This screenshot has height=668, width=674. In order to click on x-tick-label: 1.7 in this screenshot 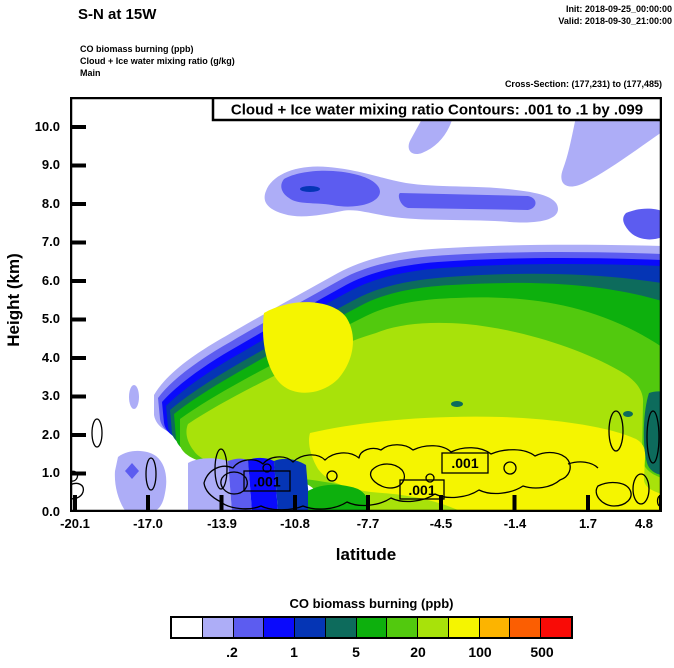, I will do `click(588, 523)`.